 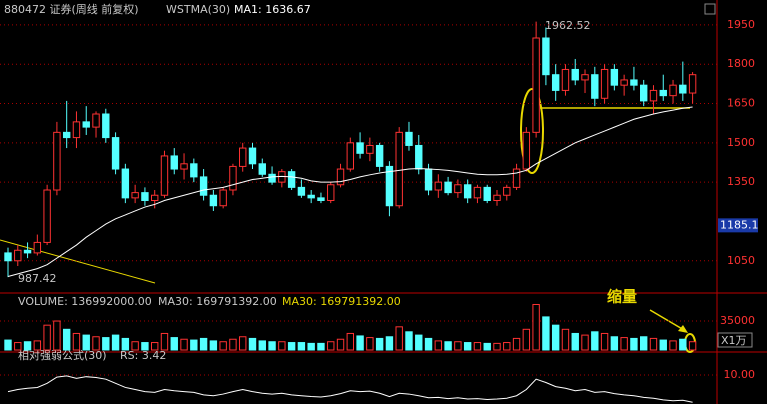 What do you see at coordinates (532, 131) in the screenshot?
I see `highlight-ellipse` at bounding box center [532, 131].